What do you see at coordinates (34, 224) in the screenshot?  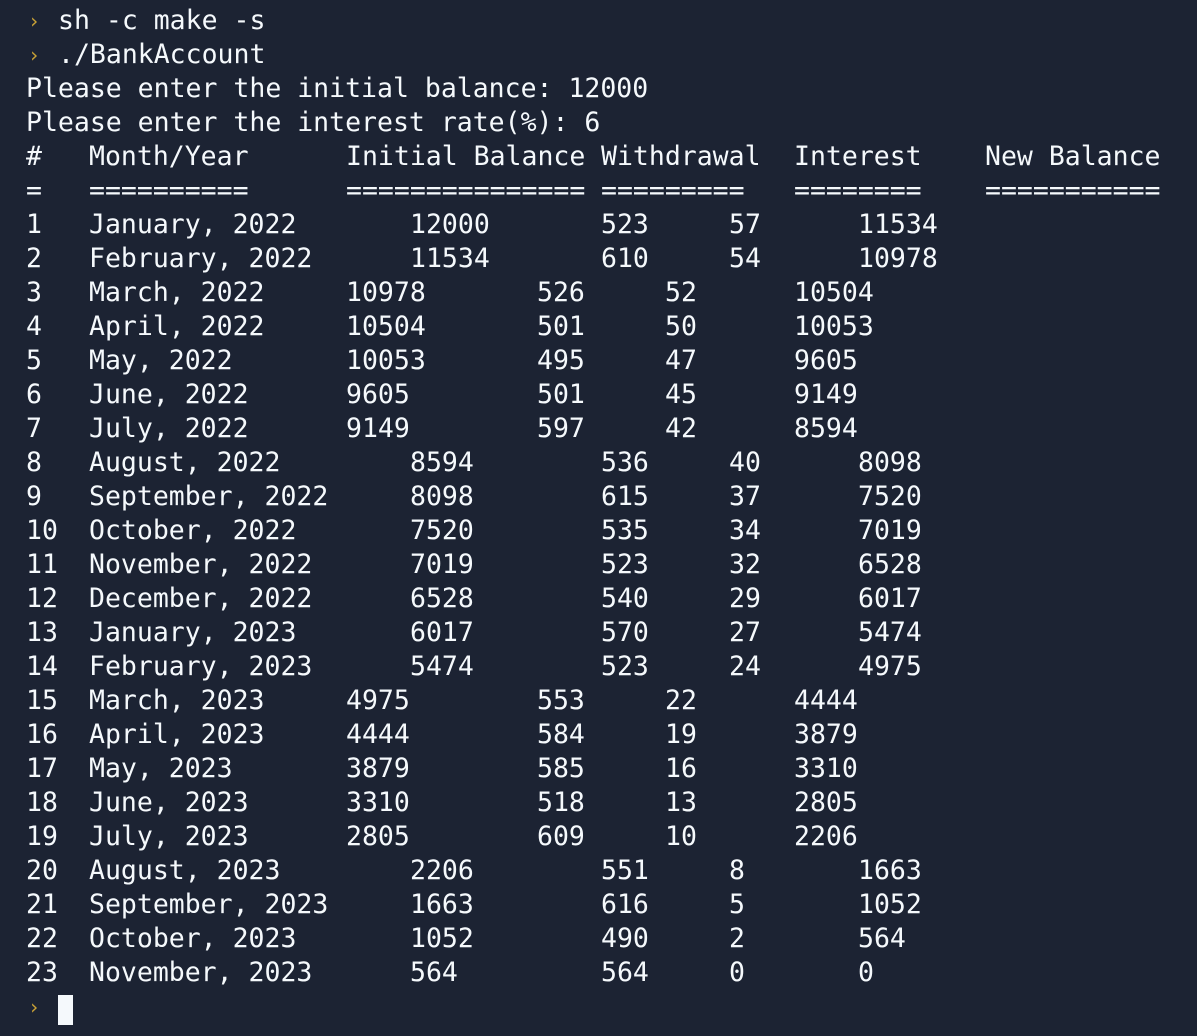 I see `row-number: 1` at bounding box center [34, 224].